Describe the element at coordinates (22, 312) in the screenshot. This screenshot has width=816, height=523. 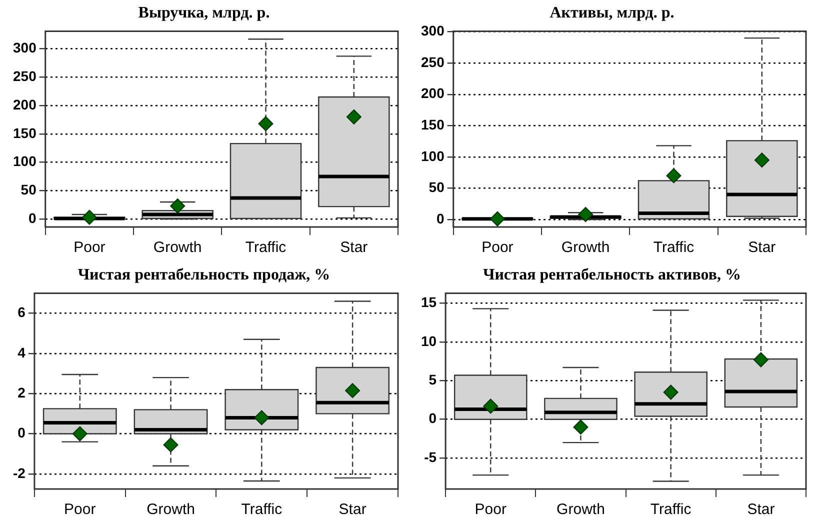
I see `y-tick-label: 6` at that location.